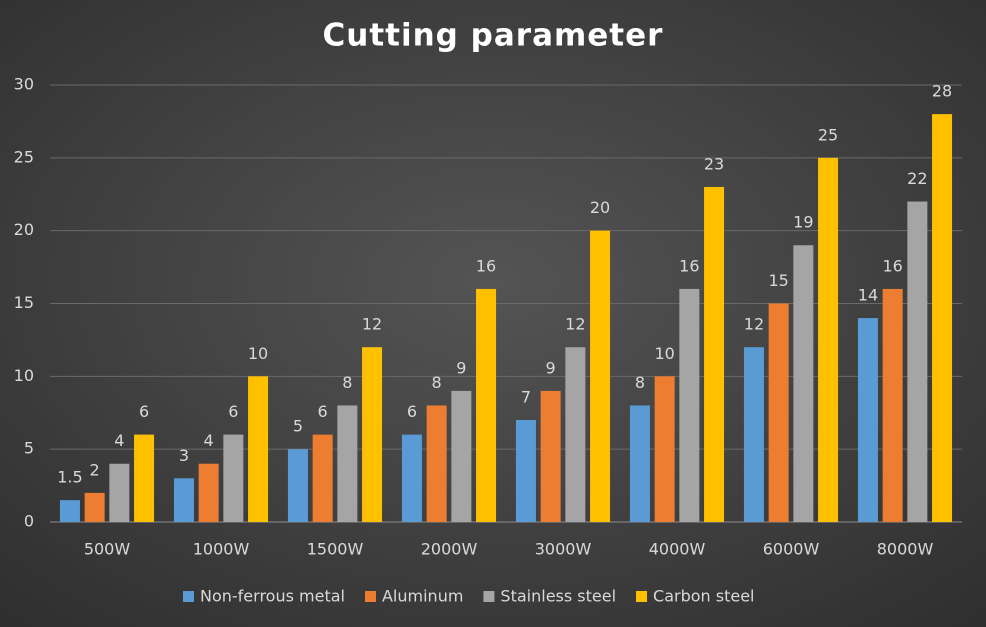 Image resolution: width=986 pixels, height=627 pixels. What do you see at coordinates (828, 134) in the screenshot?
I see `data-label: 25` at bounding box center [828, 134].